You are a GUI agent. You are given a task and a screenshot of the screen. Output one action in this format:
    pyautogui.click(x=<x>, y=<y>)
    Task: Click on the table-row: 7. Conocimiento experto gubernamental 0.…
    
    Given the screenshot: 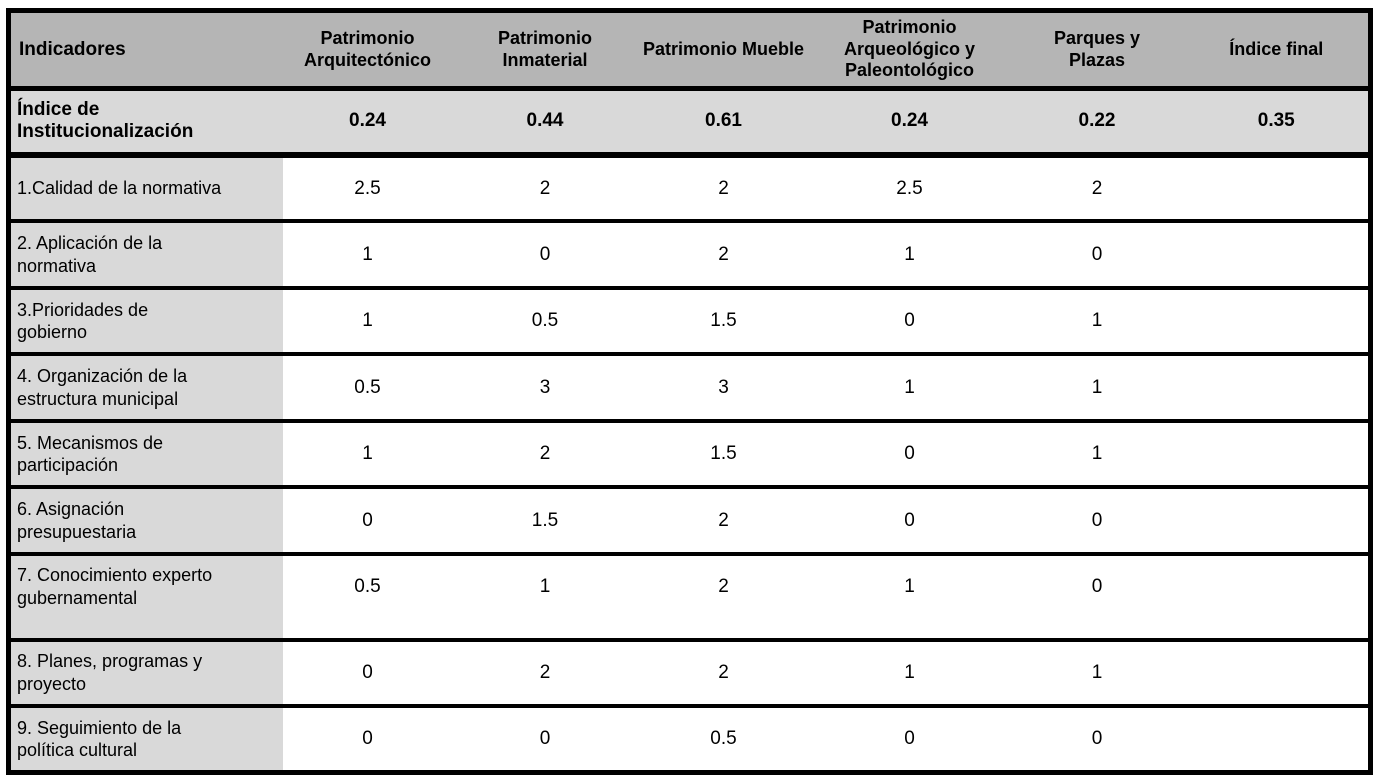 What is the action you would take?
    pyautogui.click(x=689, y=596)
    